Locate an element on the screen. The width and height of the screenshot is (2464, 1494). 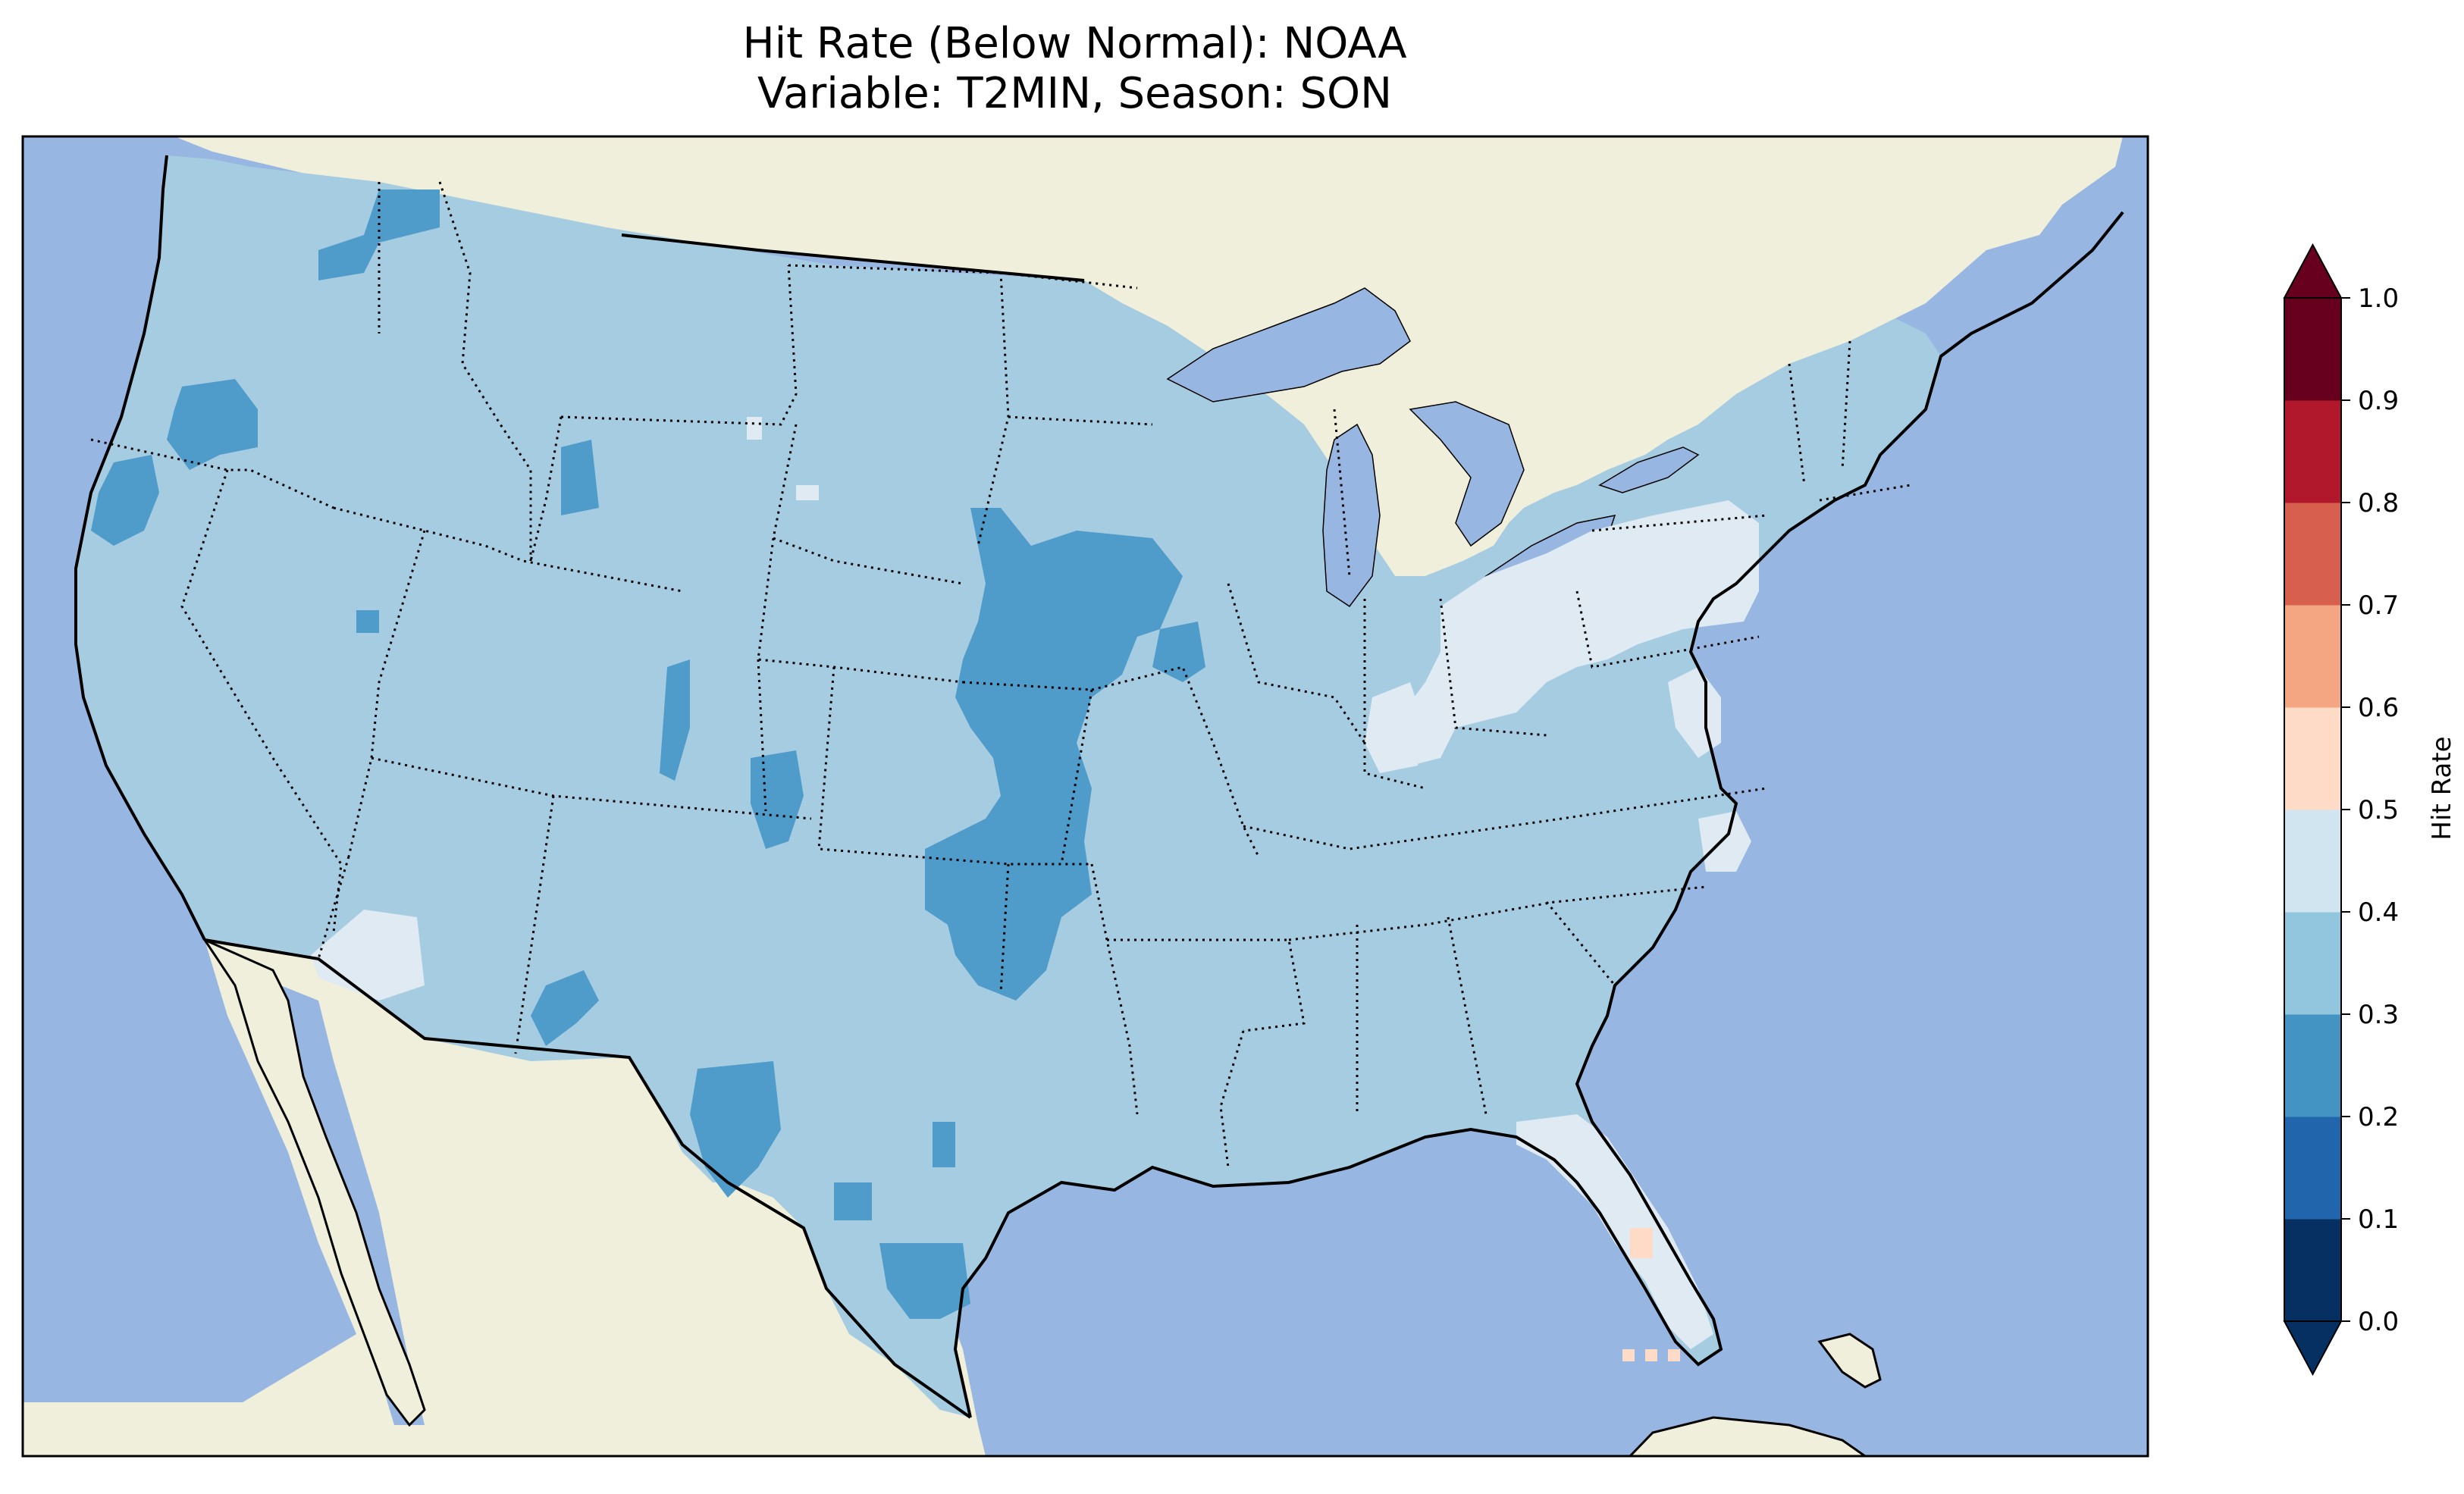
colorbar-tick-label: 0.5 is located at coordinates (2378, 810).